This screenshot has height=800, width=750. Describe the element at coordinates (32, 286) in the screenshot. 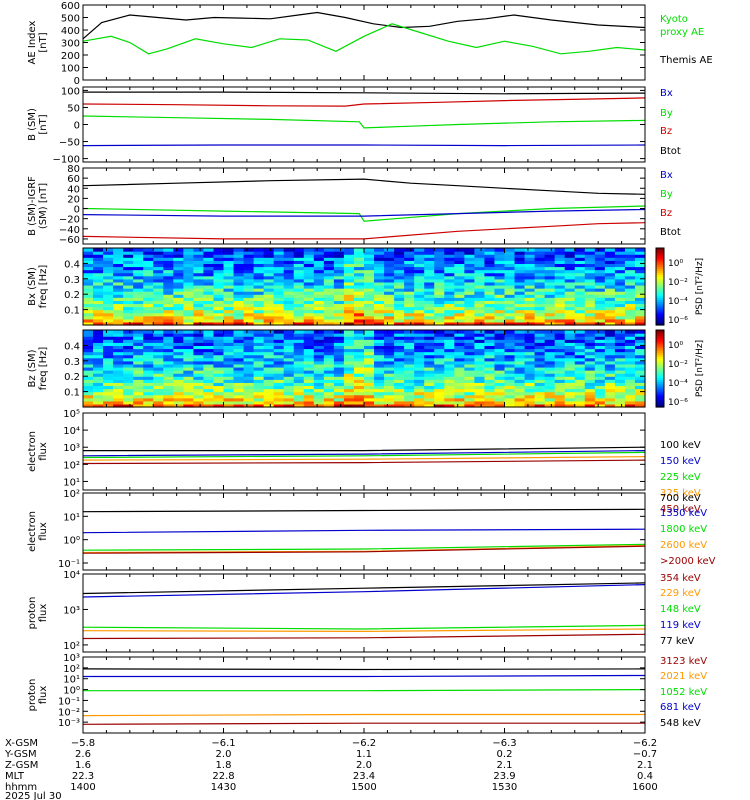

I see `y-axis-label-line: Bx (SM)` at that location.